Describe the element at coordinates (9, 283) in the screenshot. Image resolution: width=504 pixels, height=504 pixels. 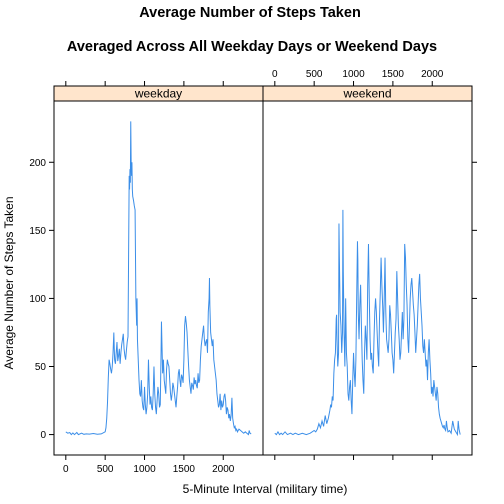
I see `y-axis-label: Average Number of Steps Taken` at that location.